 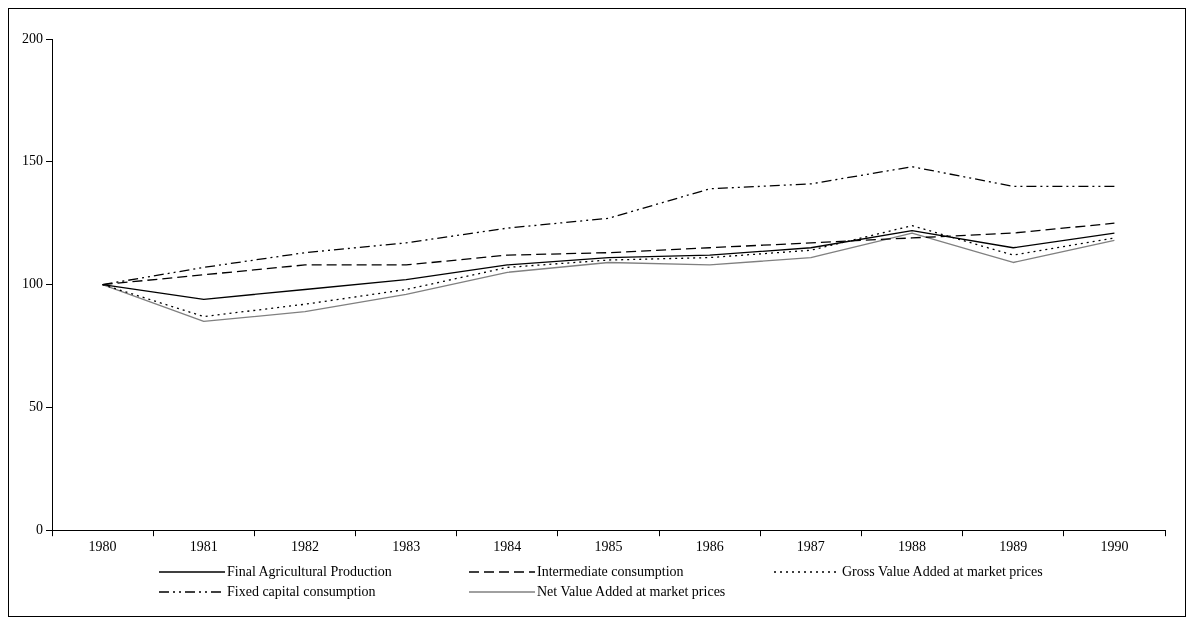 What do you see at coordinates (610, 572) in the screenshot?
I see `legend-label: Intermediate consumption` at bounding box center [610, 572].